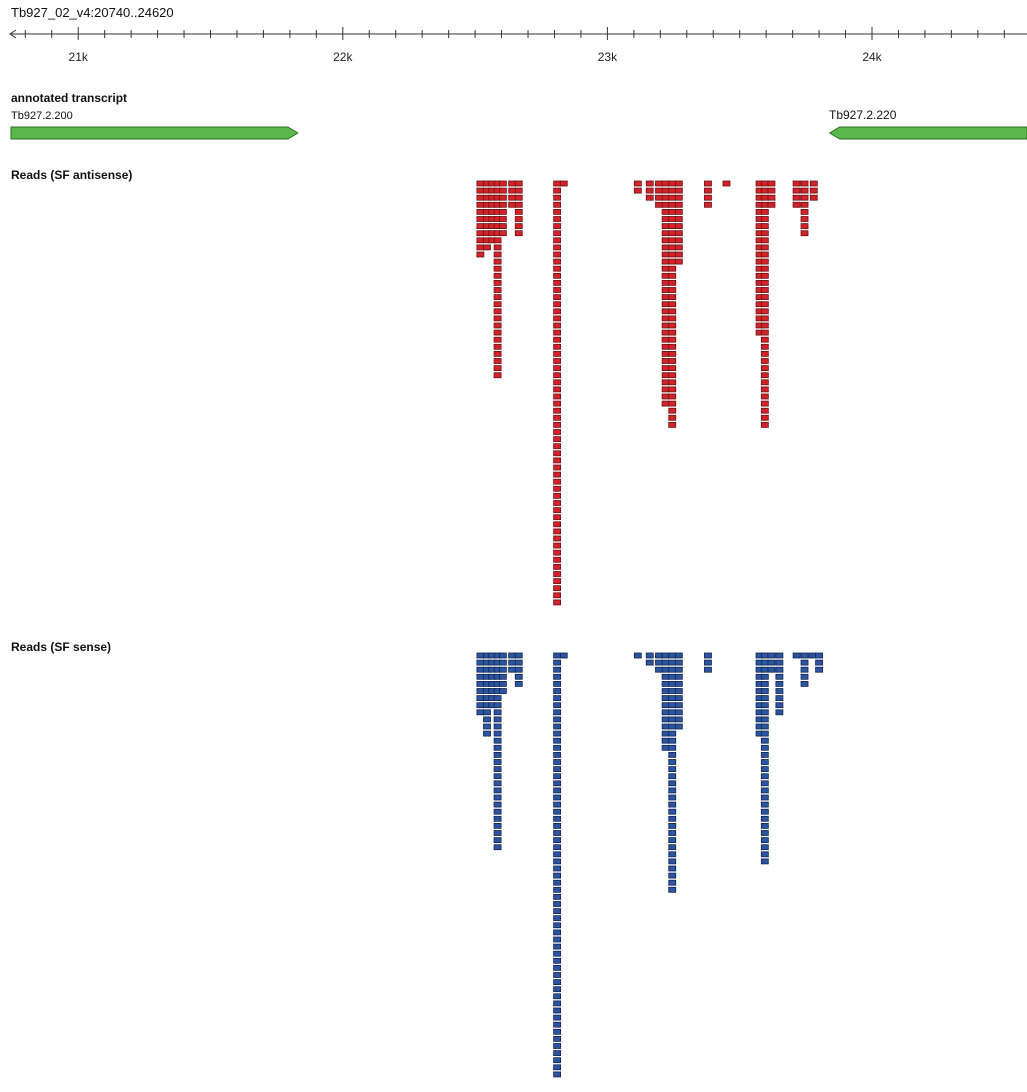 This screenshot has width=1027, height=1092. What do you see at coordinates (61, 647) in the screenshot?
I see `sense-track-title: Reads (SF sense)` at bounding box center [61, 647].